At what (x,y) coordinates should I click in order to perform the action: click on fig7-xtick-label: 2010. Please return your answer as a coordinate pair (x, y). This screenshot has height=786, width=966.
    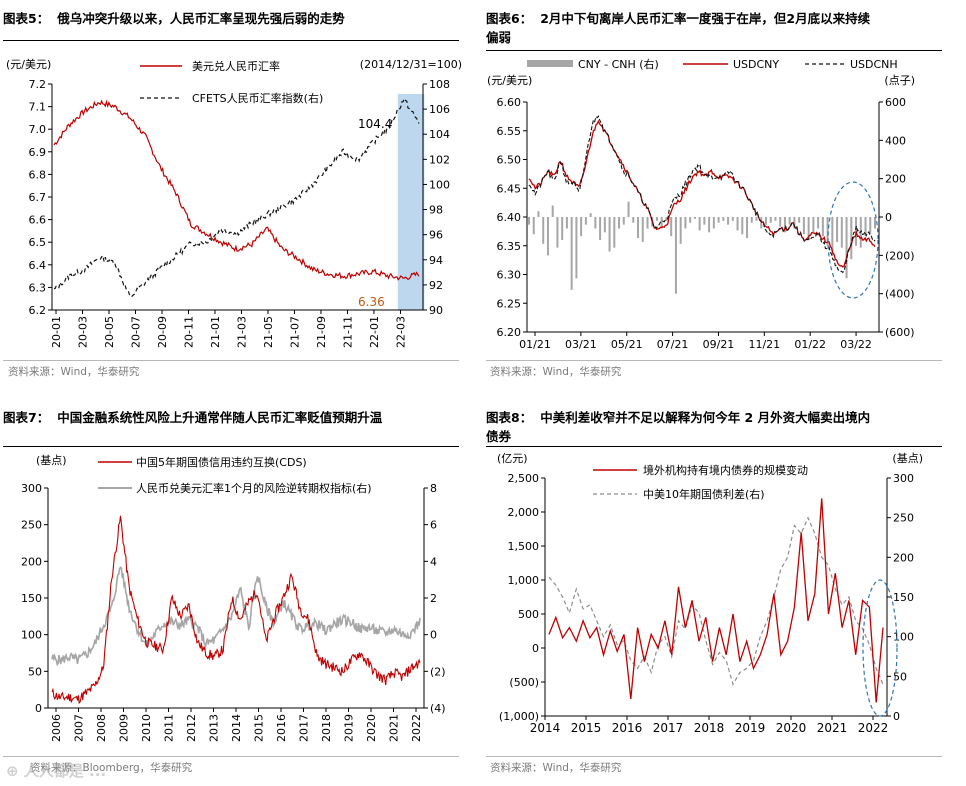
    Looking at the image, I should click on (146, 728).